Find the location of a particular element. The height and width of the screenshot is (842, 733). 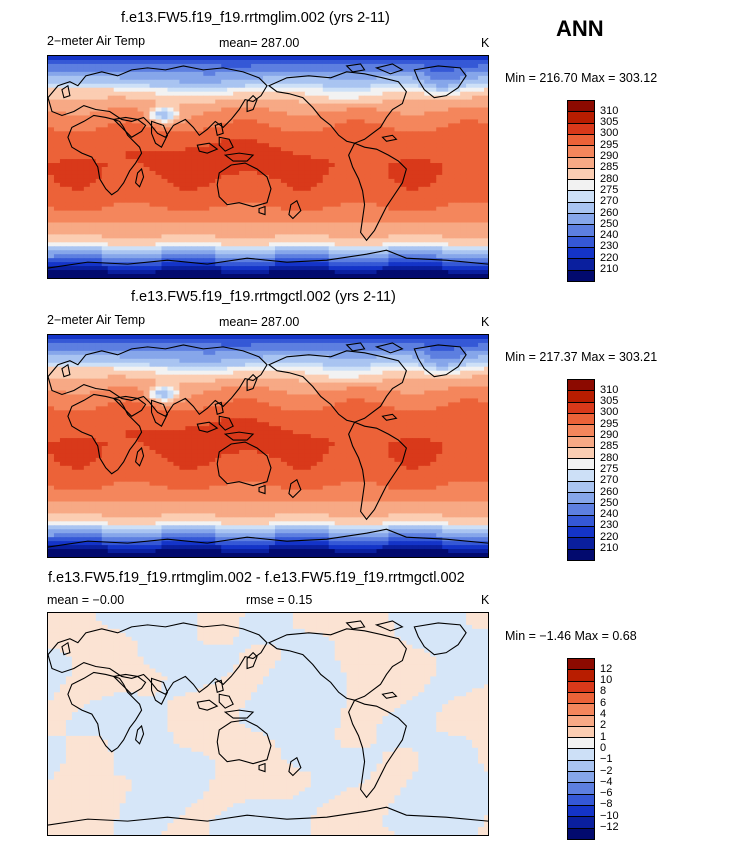

panel-1-mean-label: mean= 287.00 is located at coordinates (259, 43).